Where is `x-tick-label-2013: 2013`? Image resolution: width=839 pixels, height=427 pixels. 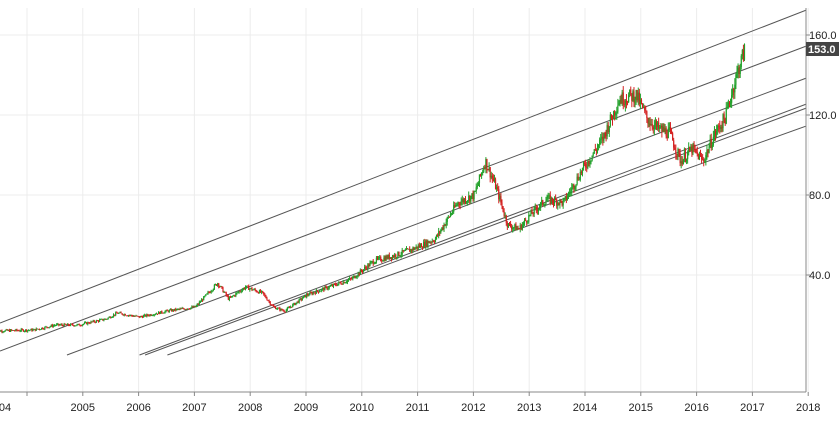 x-tick-label-2013: 2013 is located at coordinates (529, 408).